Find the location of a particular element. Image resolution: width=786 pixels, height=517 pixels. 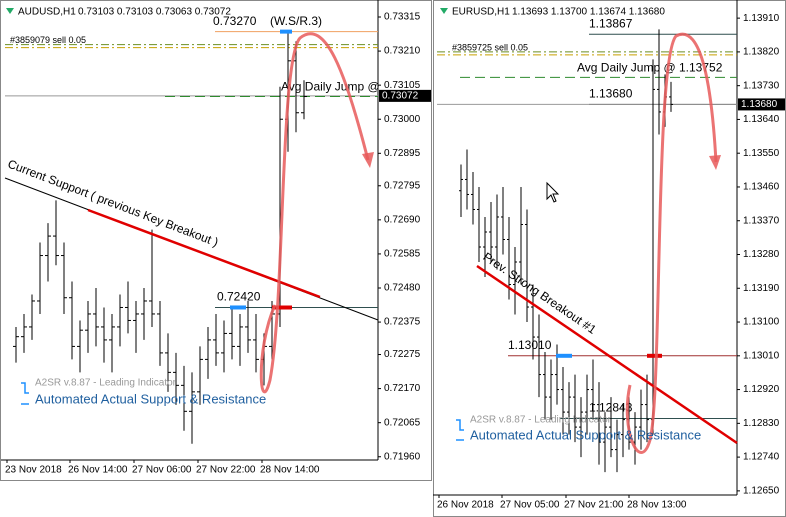

avg-jump-label: Avg Daily Jump @ 1.13752 is located at coordinates (650, 68).